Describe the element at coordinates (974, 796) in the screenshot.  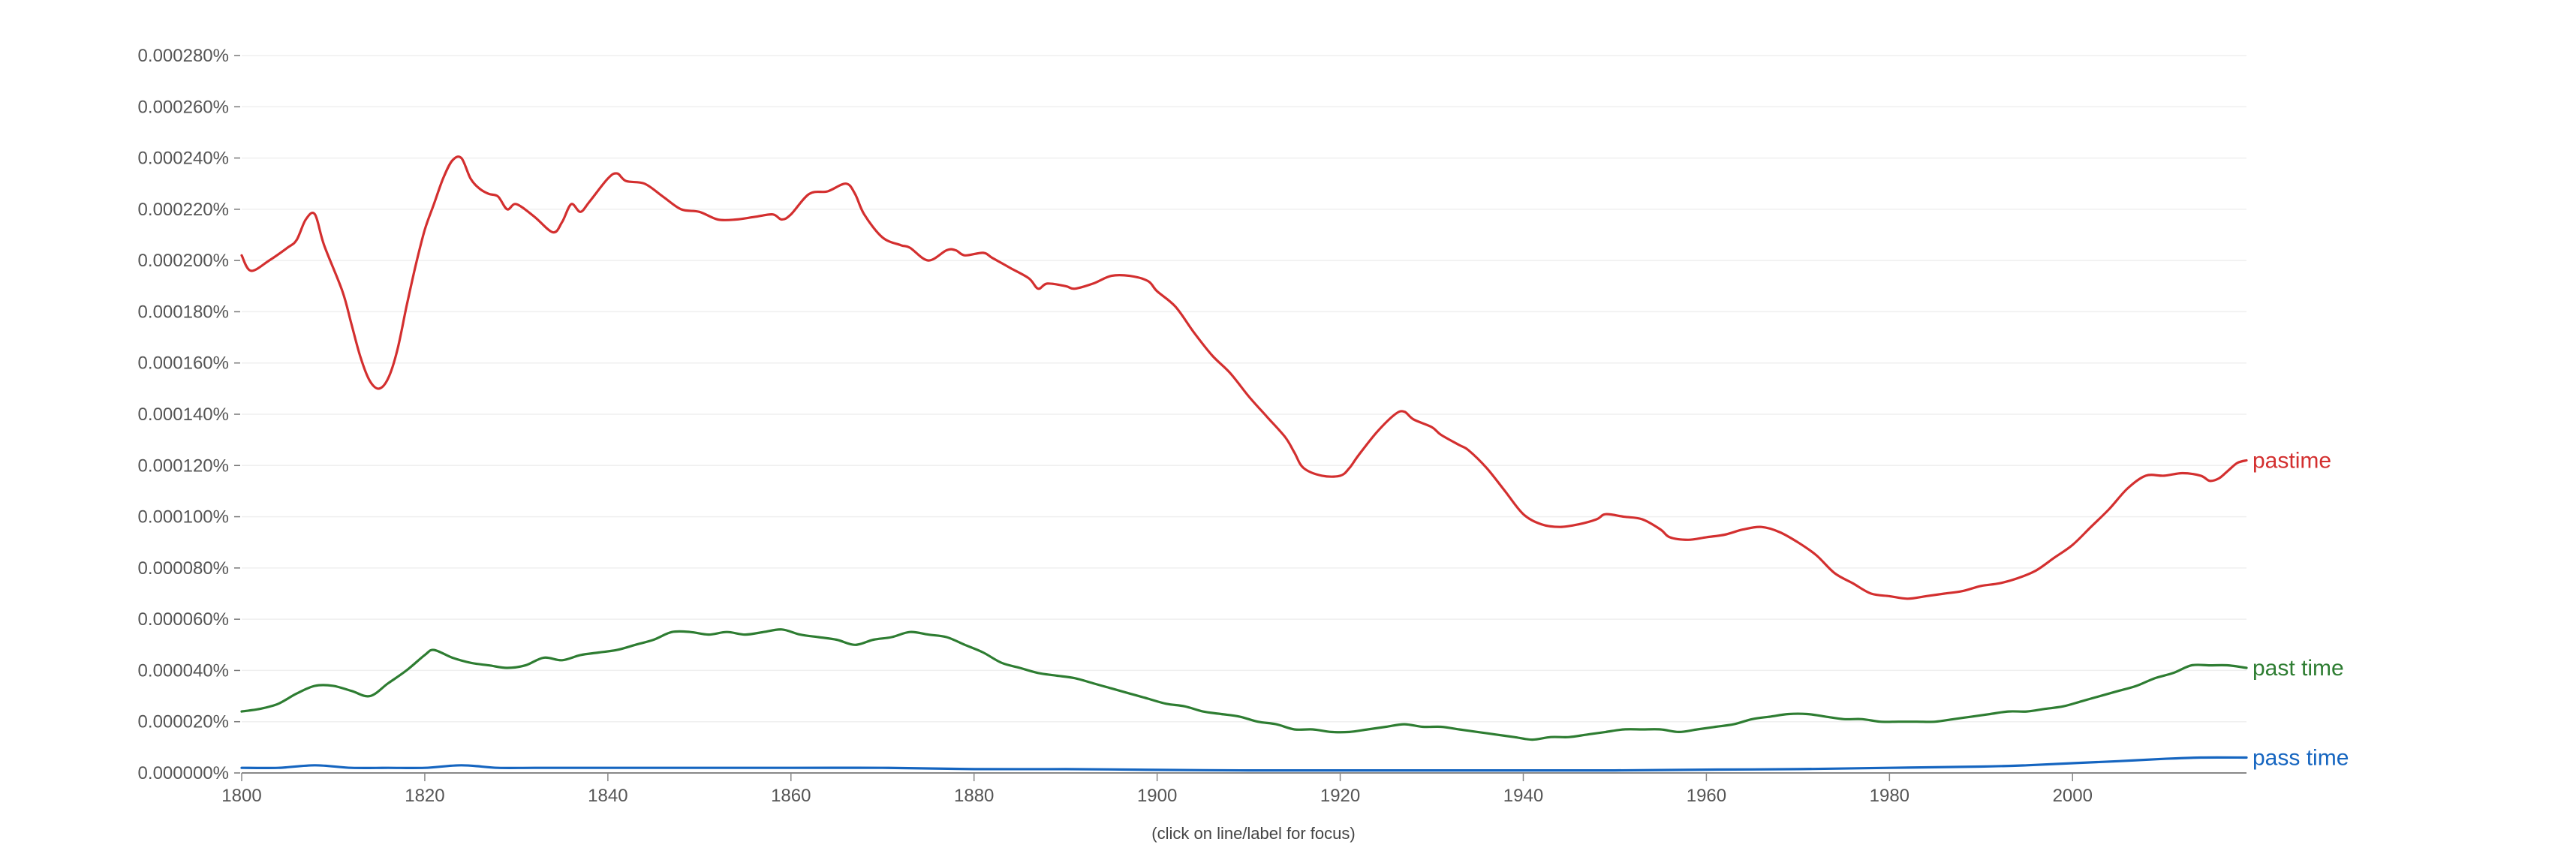
I see `x-tick-label: 1880` at that location.